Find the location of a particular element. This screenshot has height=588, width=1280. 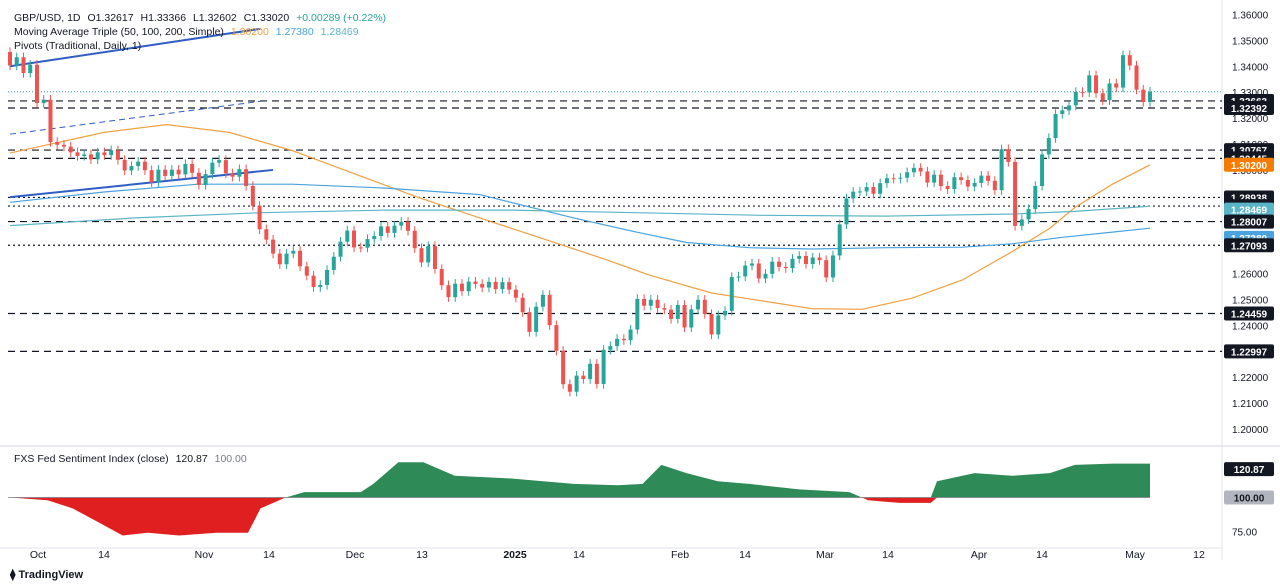

price-label-bg is located at coordinates (1249, 164).